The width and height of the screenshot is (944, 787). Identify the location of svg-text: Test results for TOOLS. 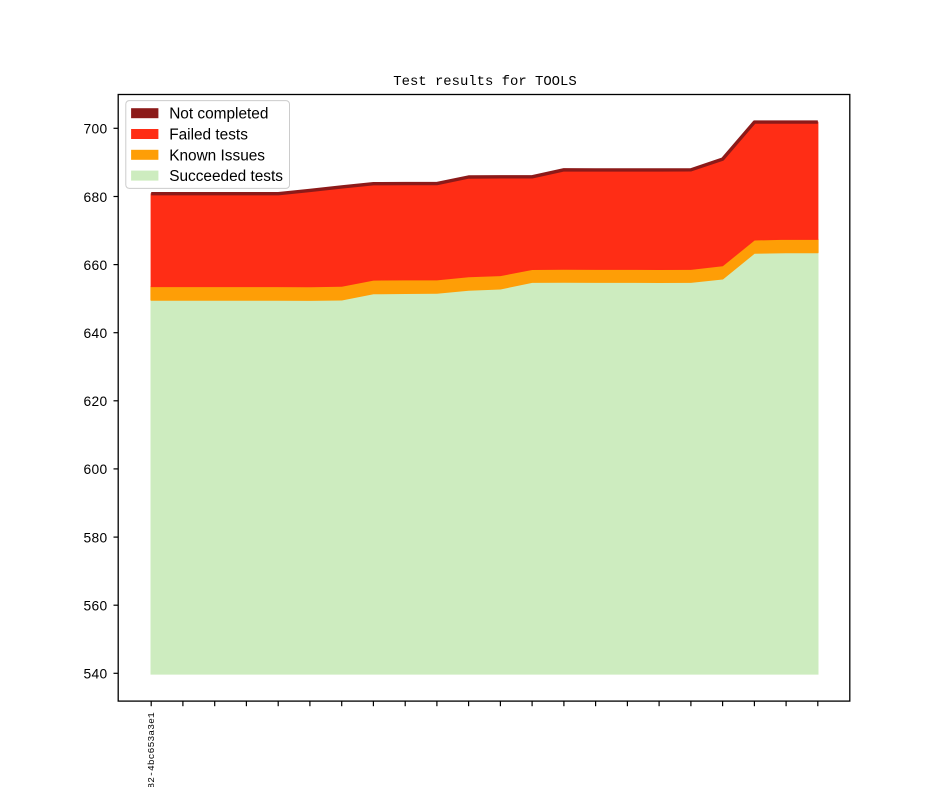
(484, 82).